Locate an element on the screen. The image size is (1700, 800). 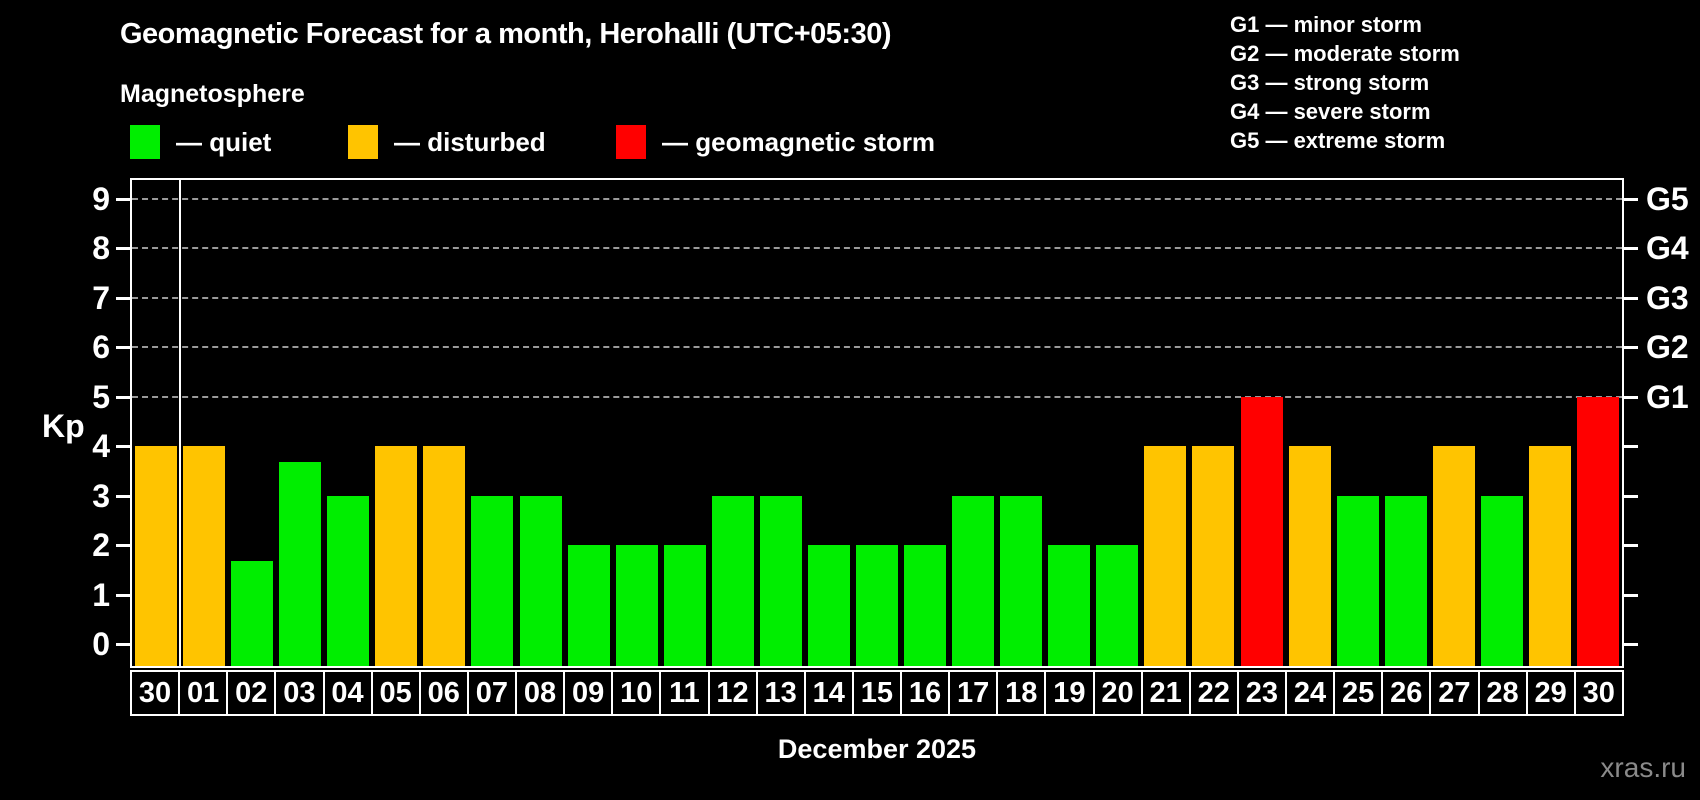
g-scale-label-g5: G5 is located at coordinates (1667, 198).